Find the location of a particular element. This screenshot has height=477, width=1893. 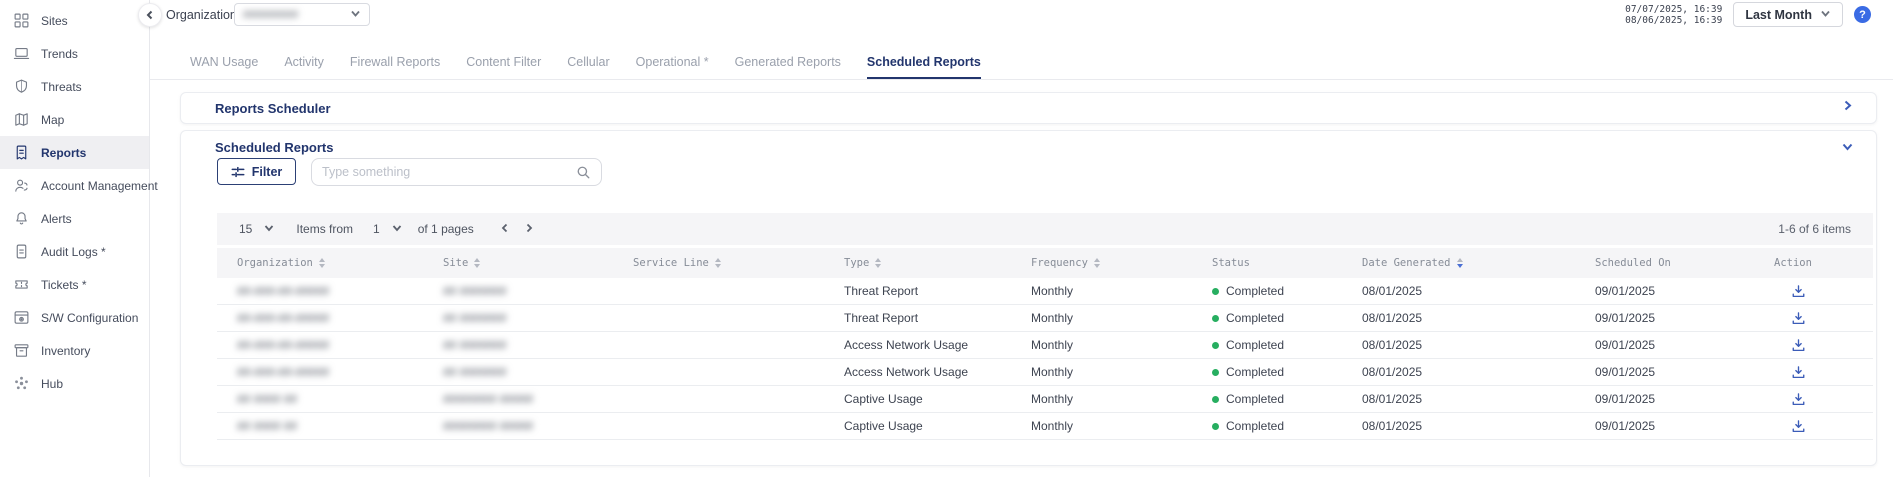

organization-cell-redacted: ##-###-##-##### is located at coordinates (283, 318).